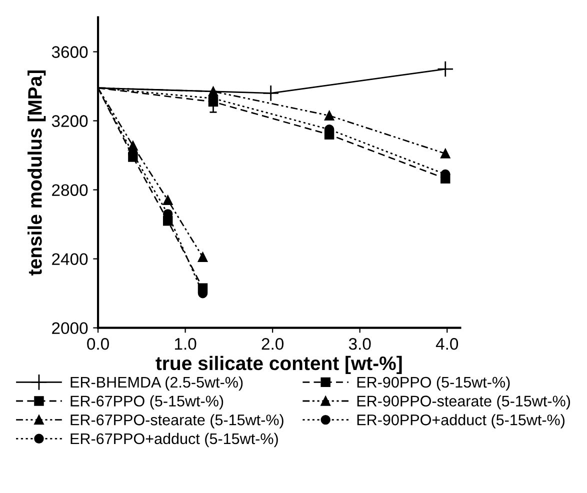 The image size is (587, 493). I want to click on legend-label: ER-67PPO (5-15wt-%), so click(147, 402).